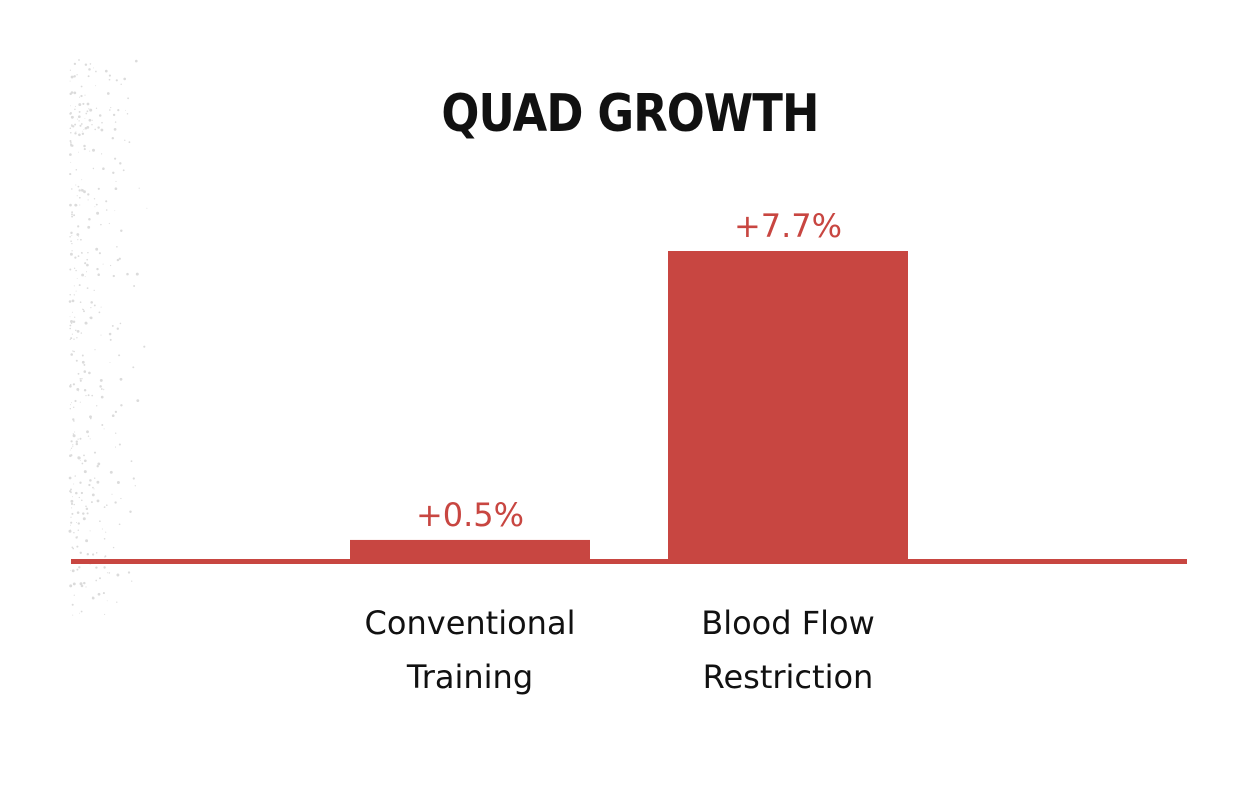  What do you see at coordinates (629, 561) in the screenshot?
I see `x-axis-baseline` at bounding box center [629, 561].